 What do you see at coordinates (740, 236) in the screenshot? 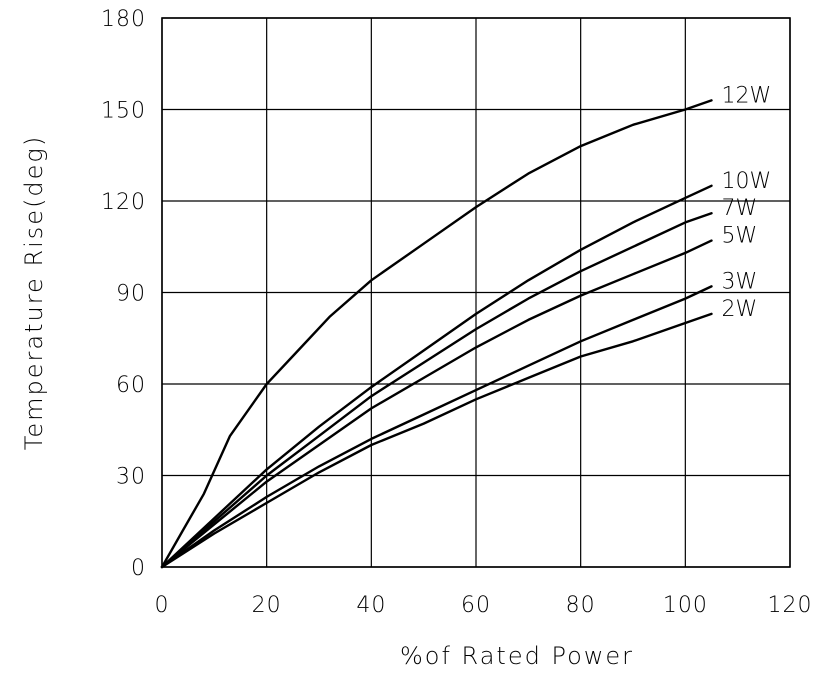
I see `series-label-5w: 5W` at bounding box center [740, 236].